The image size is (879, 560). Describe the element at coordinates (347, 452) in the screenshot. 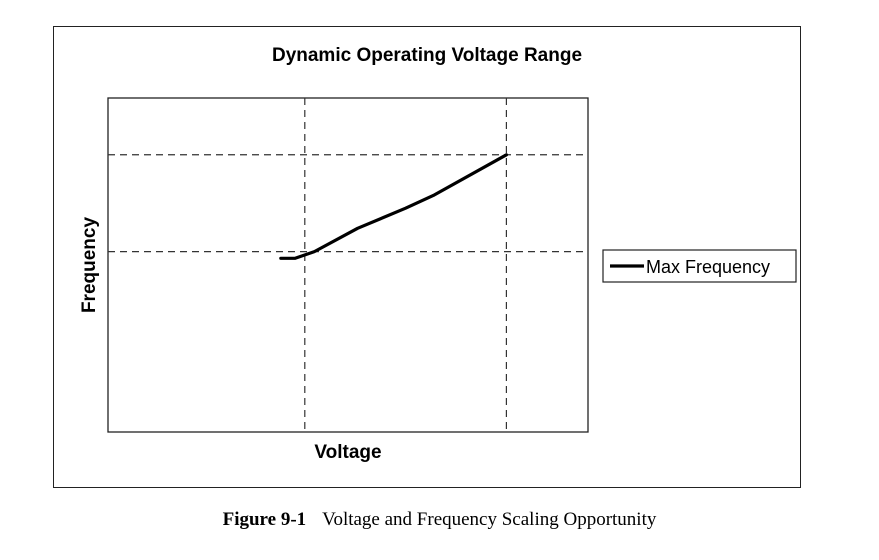

I see `x-axis-label: Voltage` at that location.